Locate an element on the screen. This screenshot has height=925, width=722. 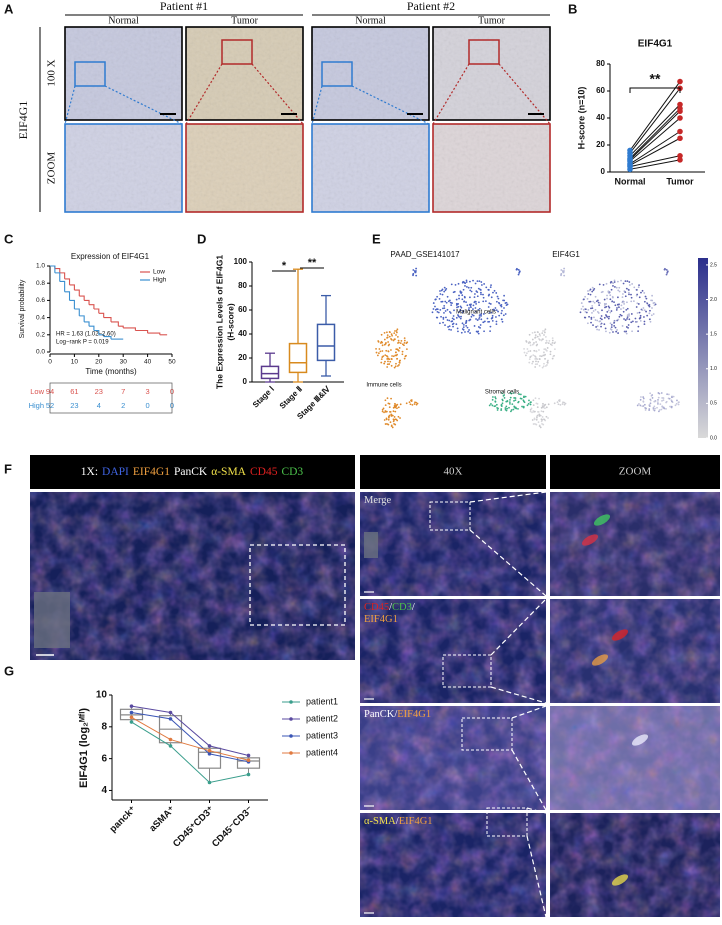
panel-letter: E is located at coordinates (376, 238).